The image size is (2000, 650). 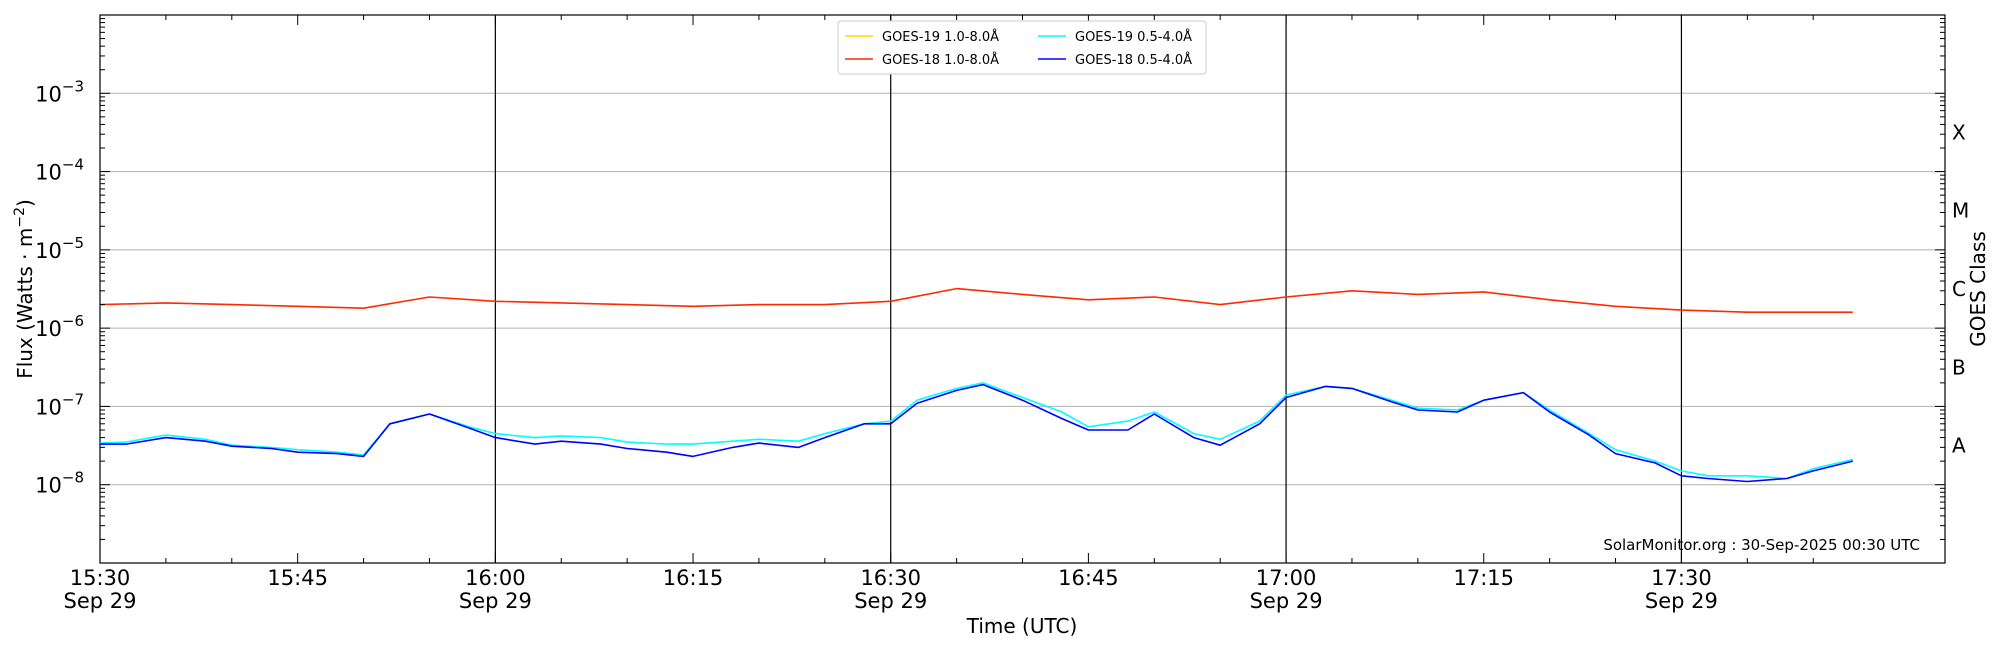 What do you see at coordinates (59, 404) in the screenshot?
I see `y-tick-label: 10⁻⁷` at bounding box center [59, 404].